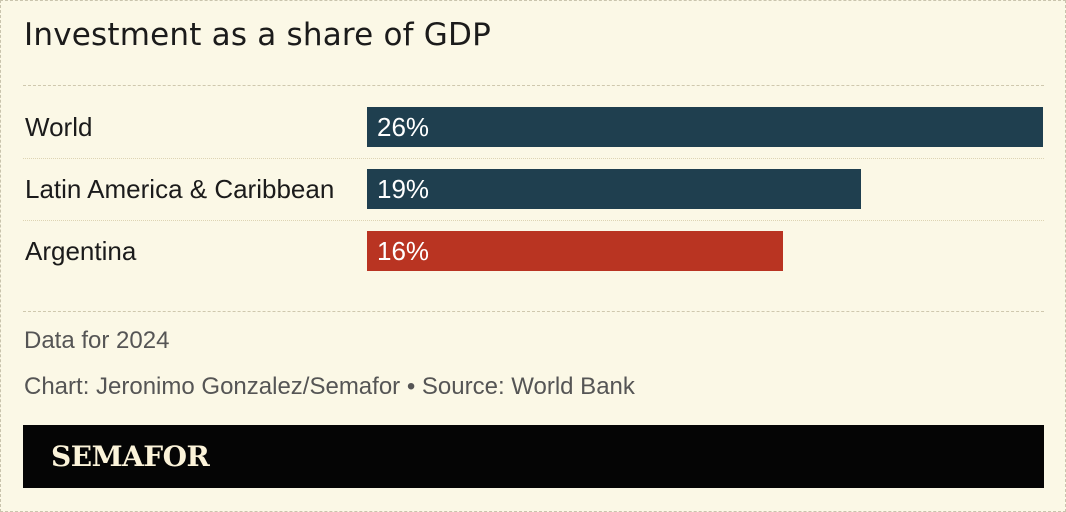 The width and height of the screenshot is (1066, 512). Describe the element at coordinates (130, 456) in the screenshot. I see `semafor-logo: SEMAFOR` at that location.